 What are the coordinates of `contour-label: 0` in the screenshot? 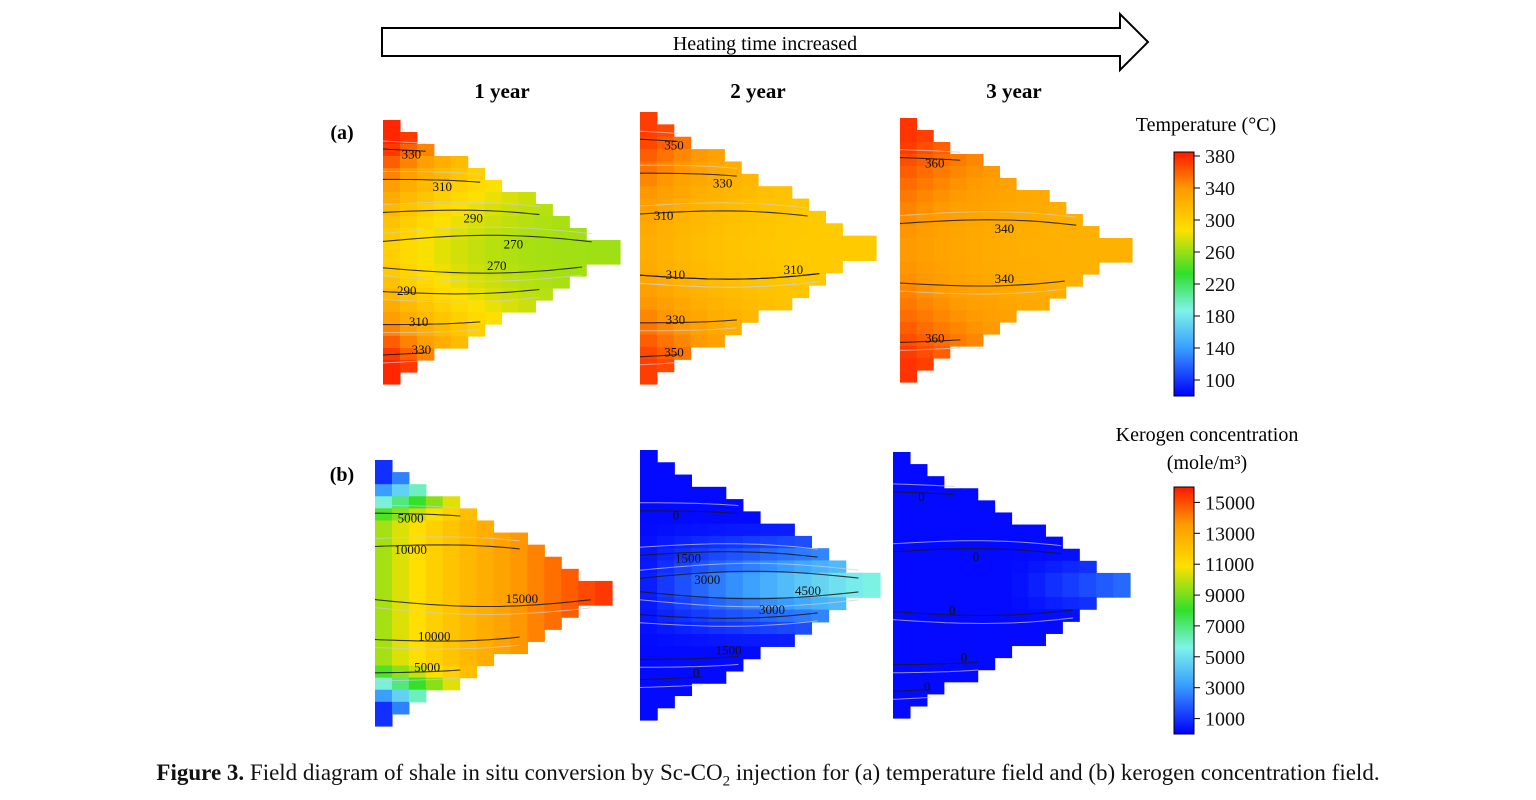 It's located at (696, 672).